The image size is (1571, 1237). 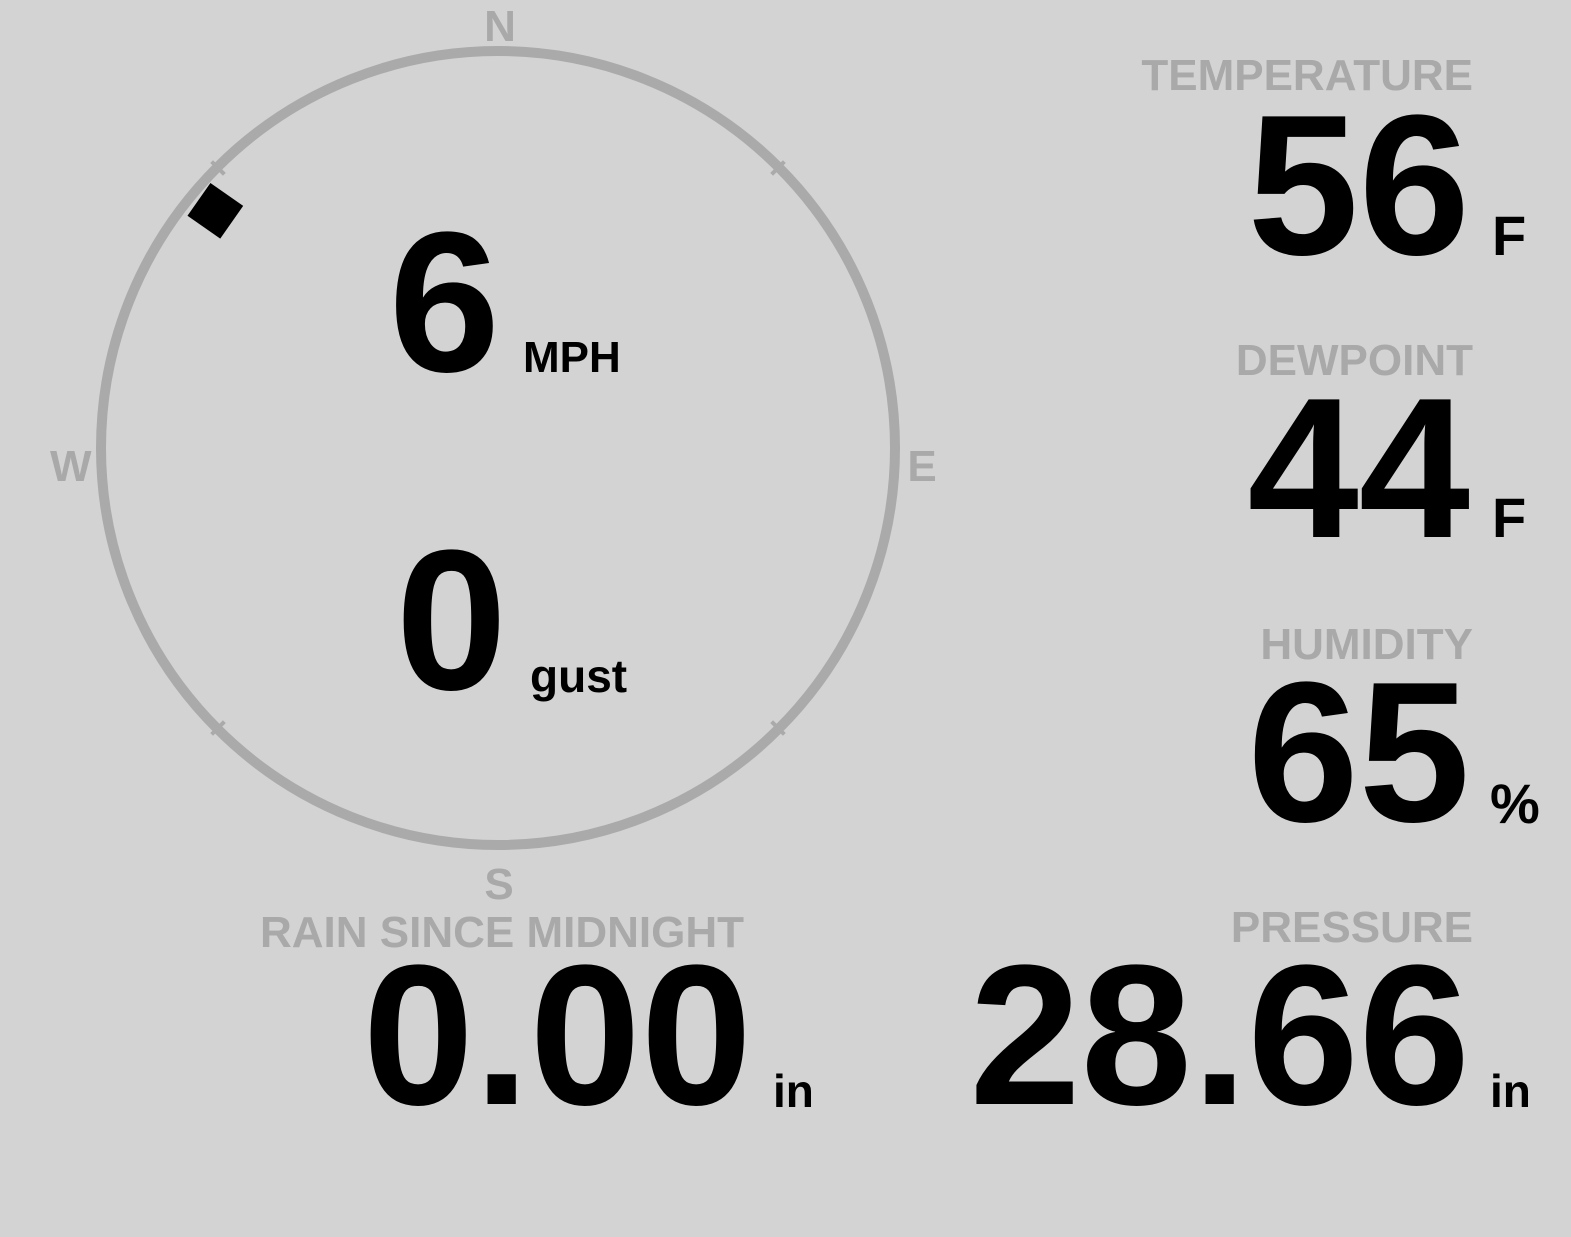 I want to click on compass-north: N, so click(x=500, y=26).